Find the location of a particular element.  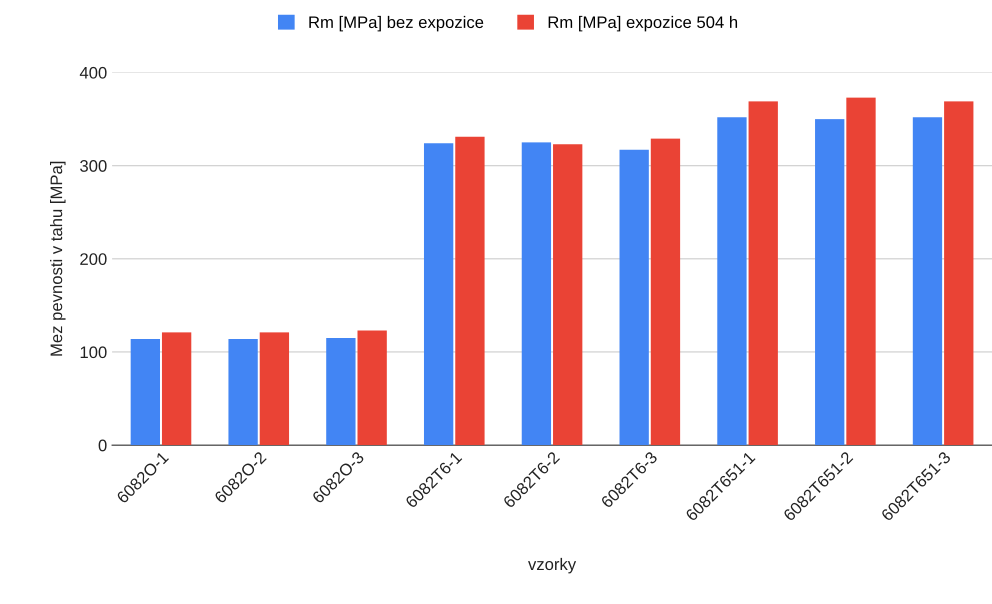

y-tick-label: 200 is located at coordinates (93, 259).